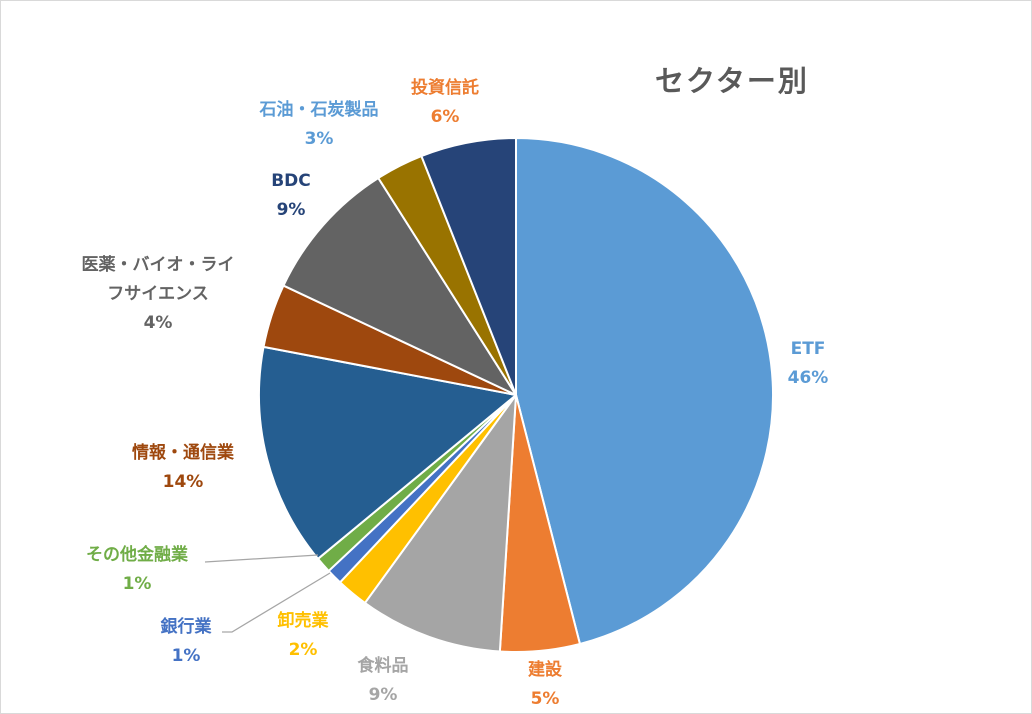 The width and height of the screenshot is (1032, 714). I want to click on slice-label-name: BDC, so click(291, 181).